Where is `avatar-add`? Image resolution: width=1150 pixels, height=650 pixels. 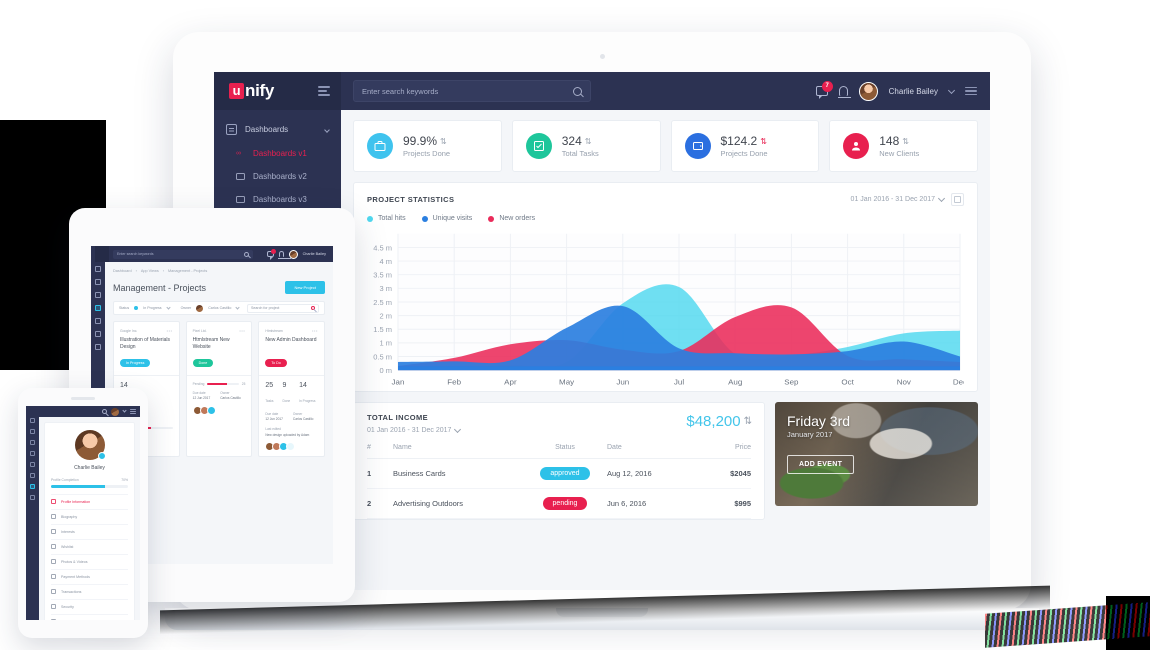 avatar-add is located at coordinates (291, 446).